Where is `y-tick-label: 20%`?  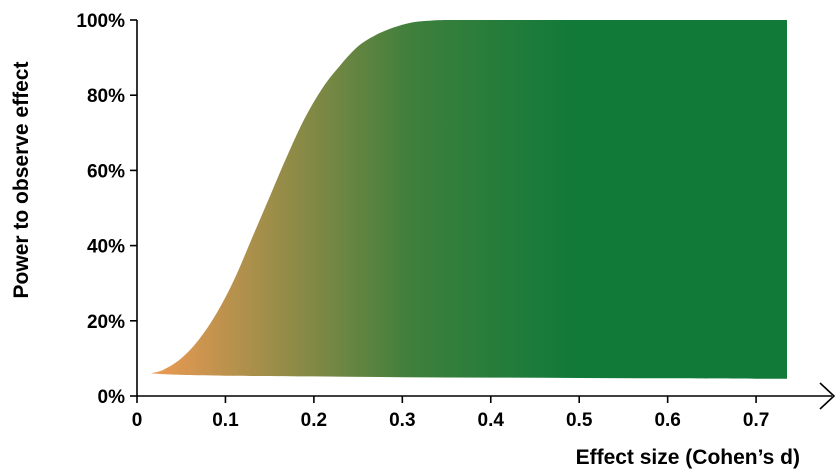
y-tick-label: 20% is located at coordinates (106, 322).